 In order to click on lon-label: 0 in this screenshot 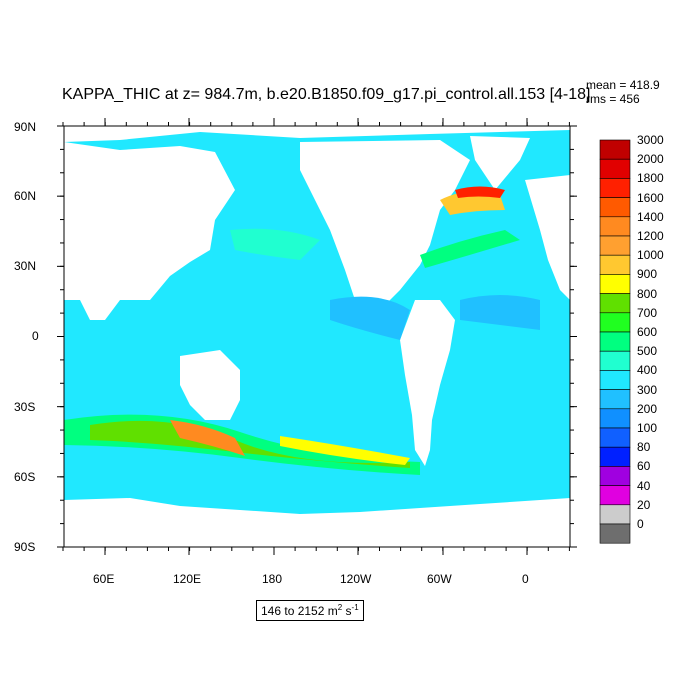, I will do `click(525, 579)`.